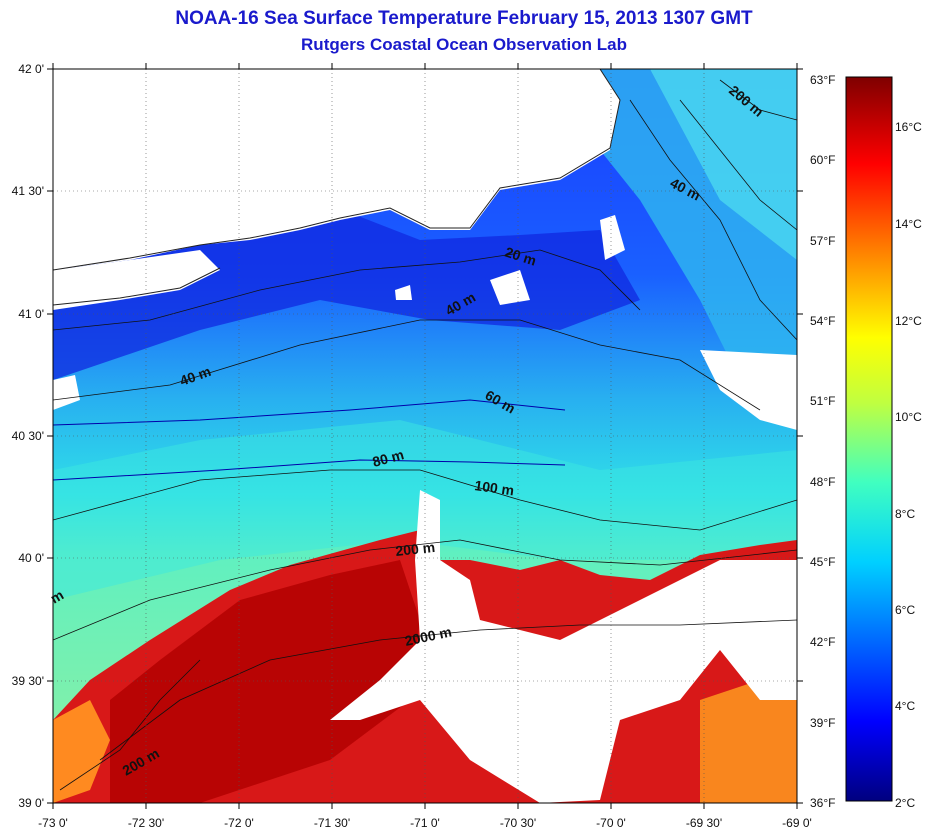  I want to click on fahrenheit-label: 42°F, so click(822, 642).